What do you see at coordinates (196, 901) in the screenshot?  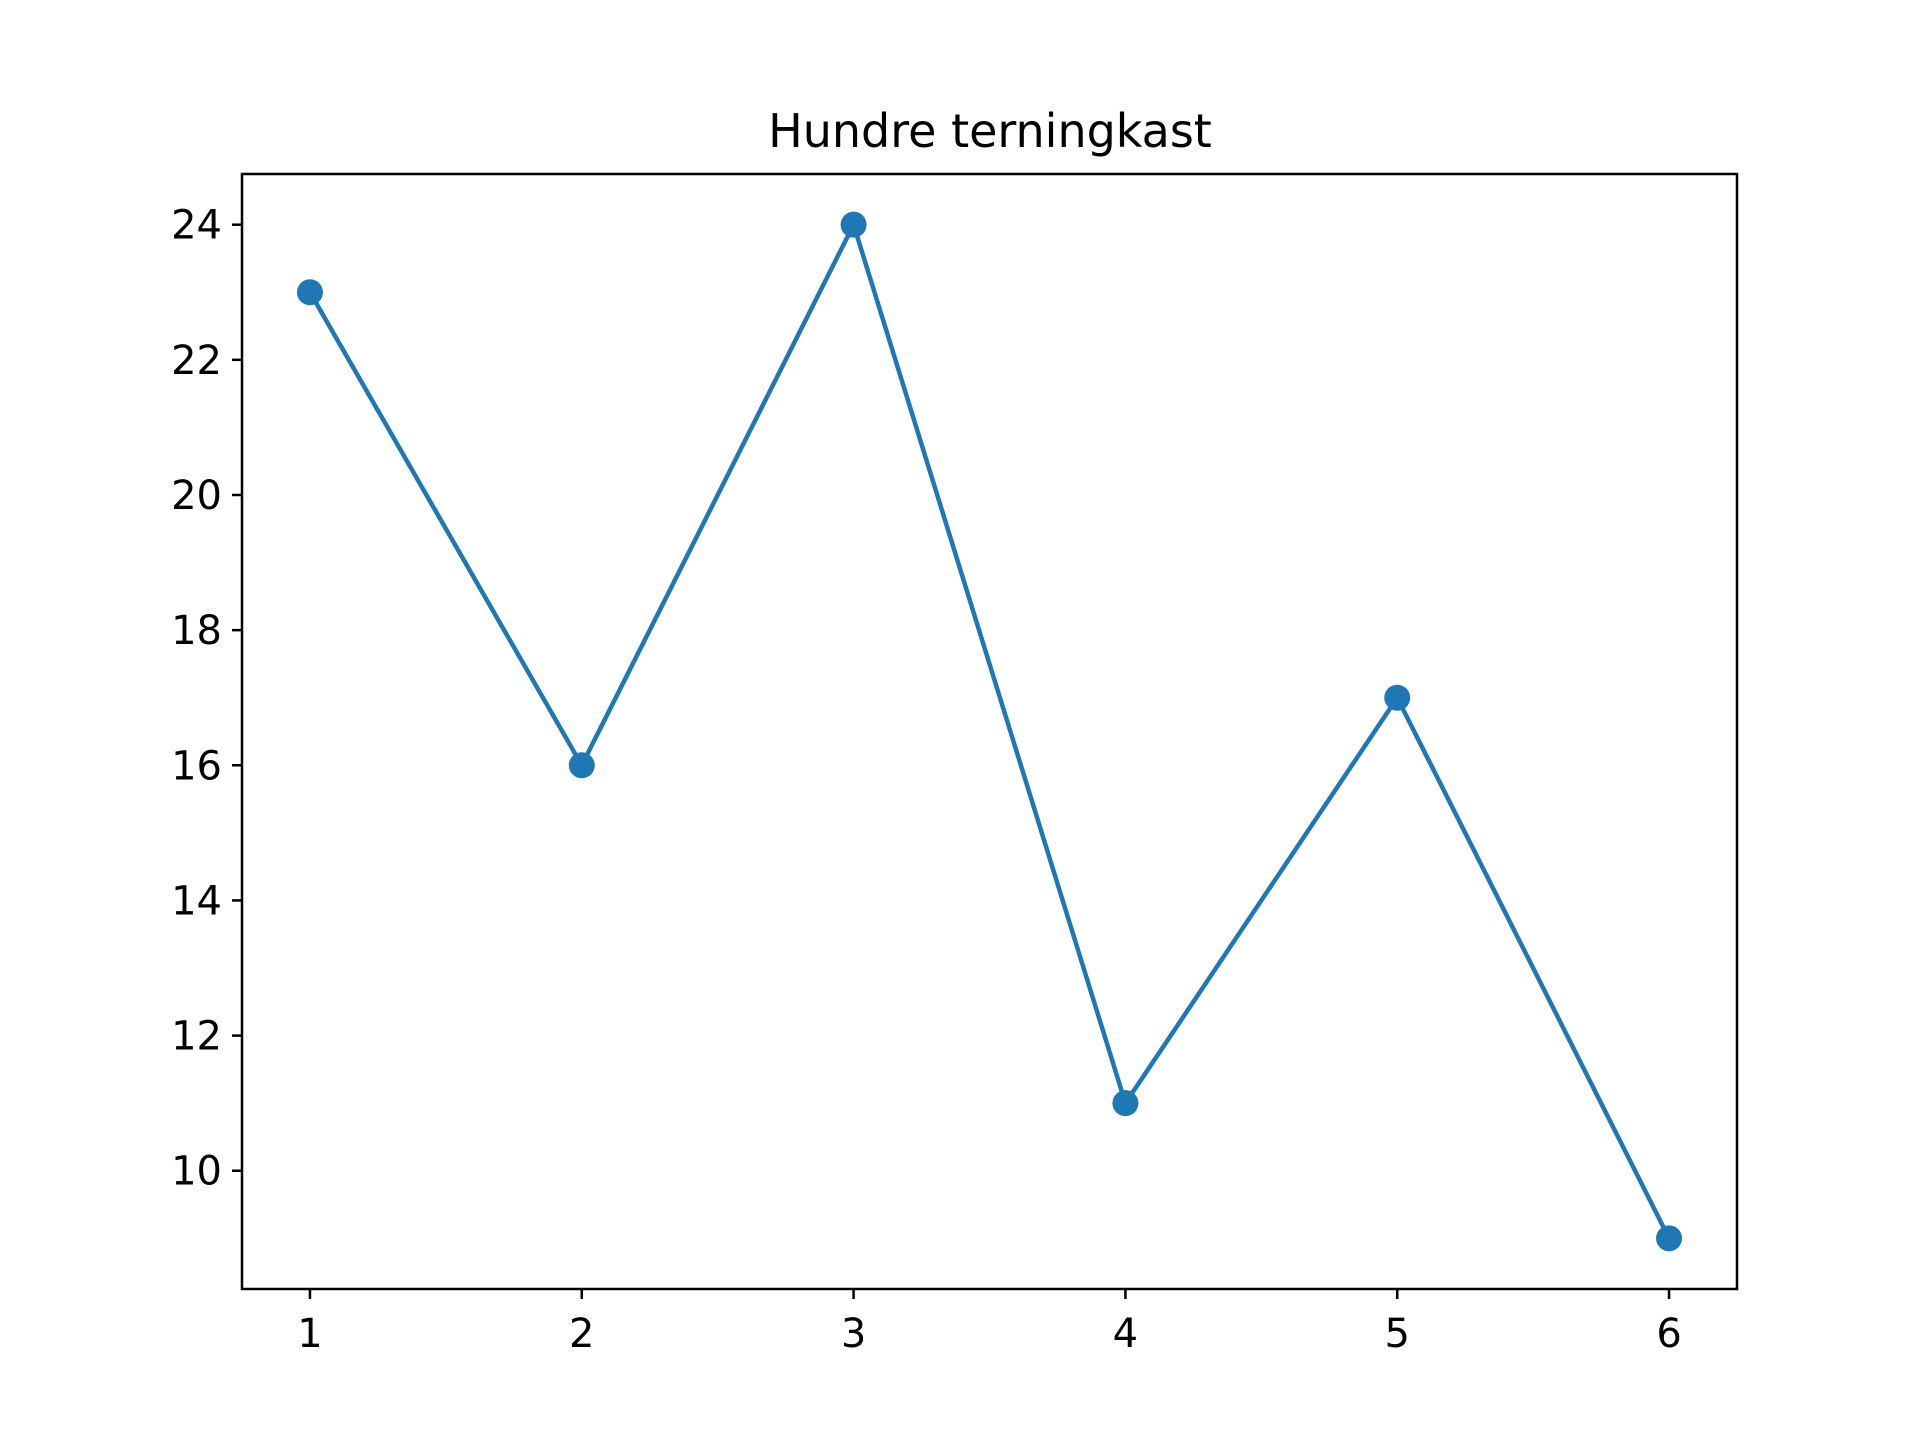 I see `y-tick-label: 14` at bounding box center [196, 901].